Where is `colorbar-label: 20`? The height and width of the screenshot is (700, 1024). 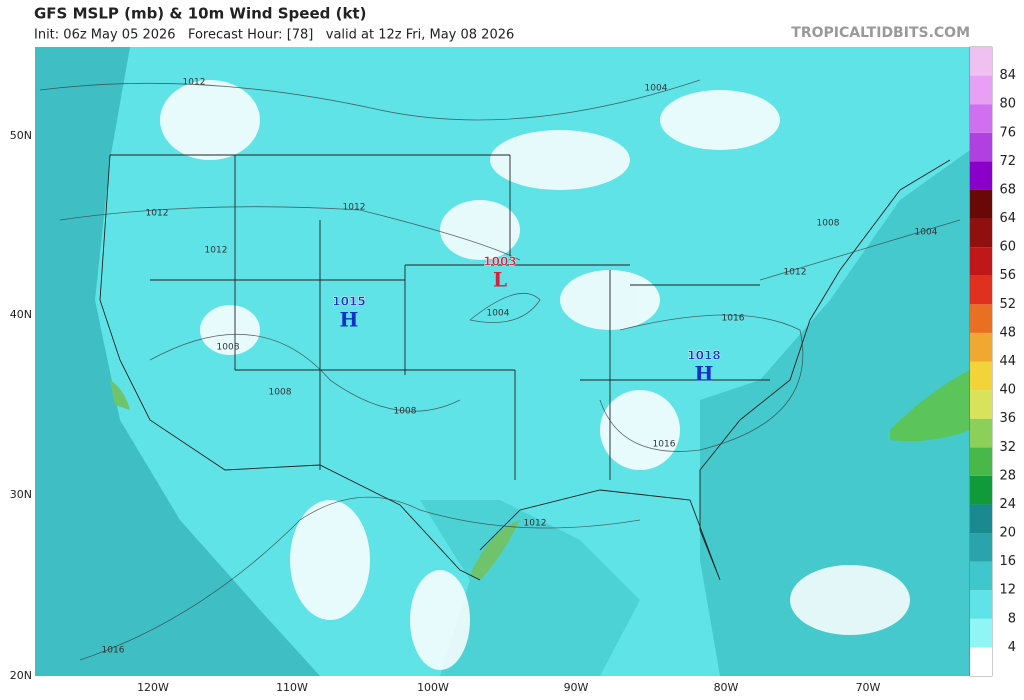
colorbar-label: 20 is located at coordinates (1007, 533).